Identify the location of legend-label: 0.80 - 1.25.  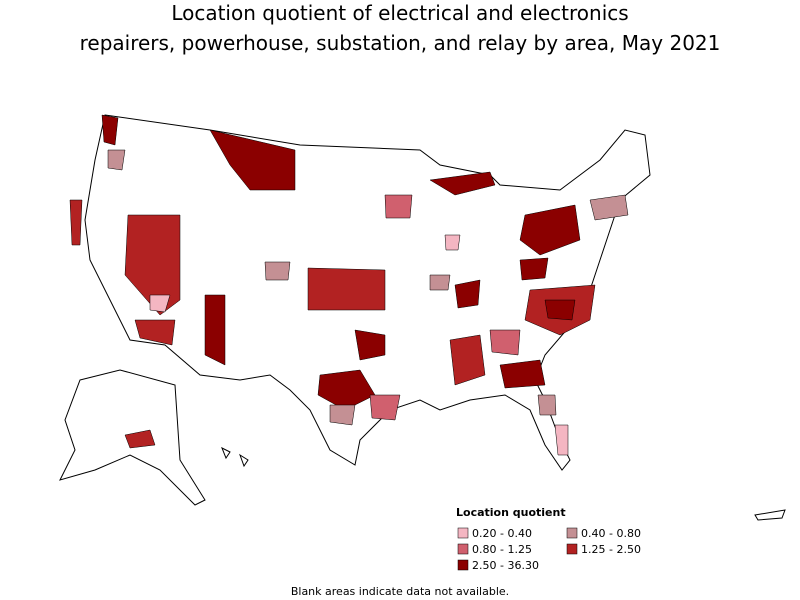
(502, 549).